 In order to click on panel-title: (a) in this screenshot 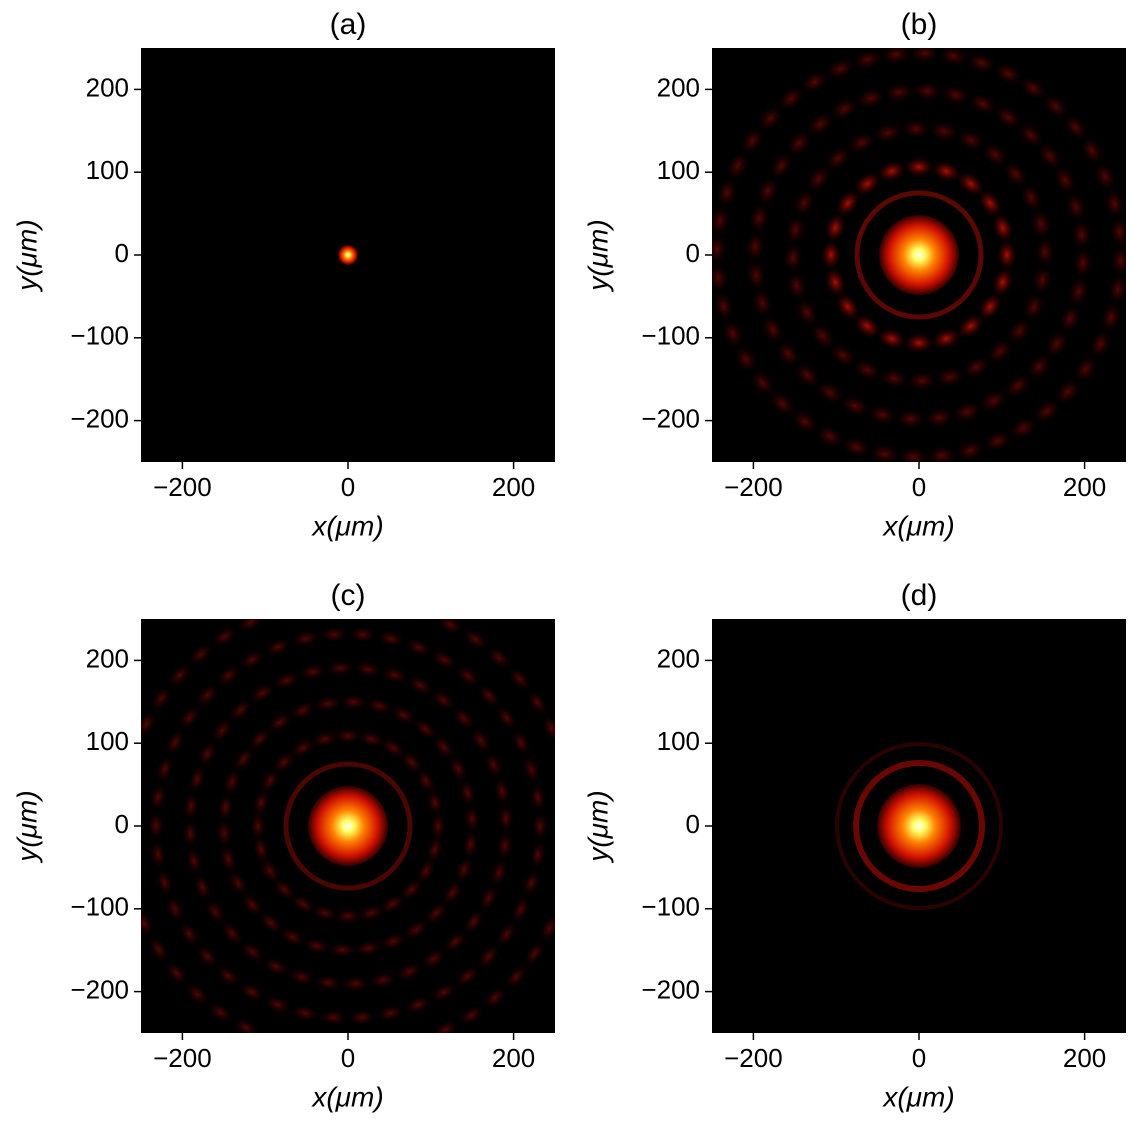, I will do `click(348, 24)`.